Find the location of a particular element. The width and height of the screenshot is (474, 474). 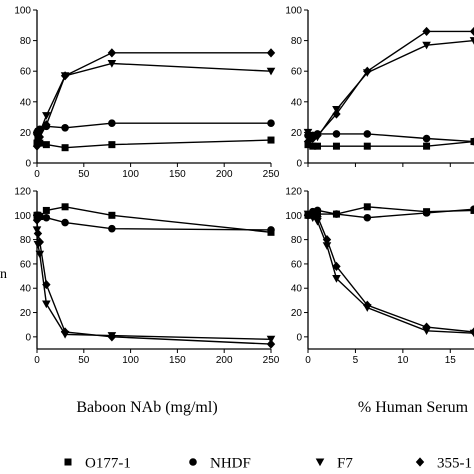

y-axis-label: n is located at coordinates (3, 274).